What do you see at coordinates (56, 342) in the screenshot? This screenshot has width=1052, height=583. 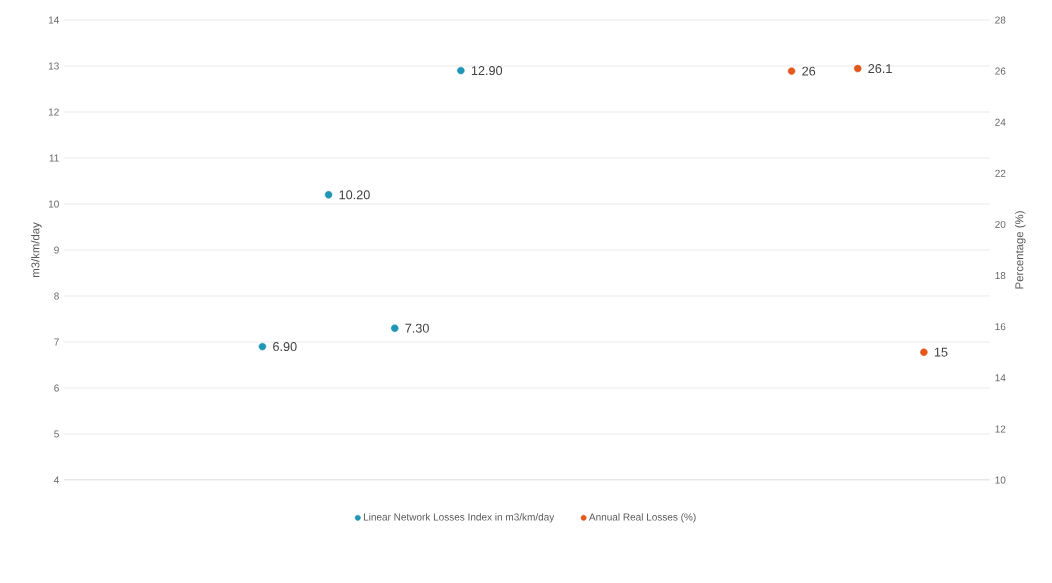 I see `y-tick-label: 7` at bounding box center [56, 342].